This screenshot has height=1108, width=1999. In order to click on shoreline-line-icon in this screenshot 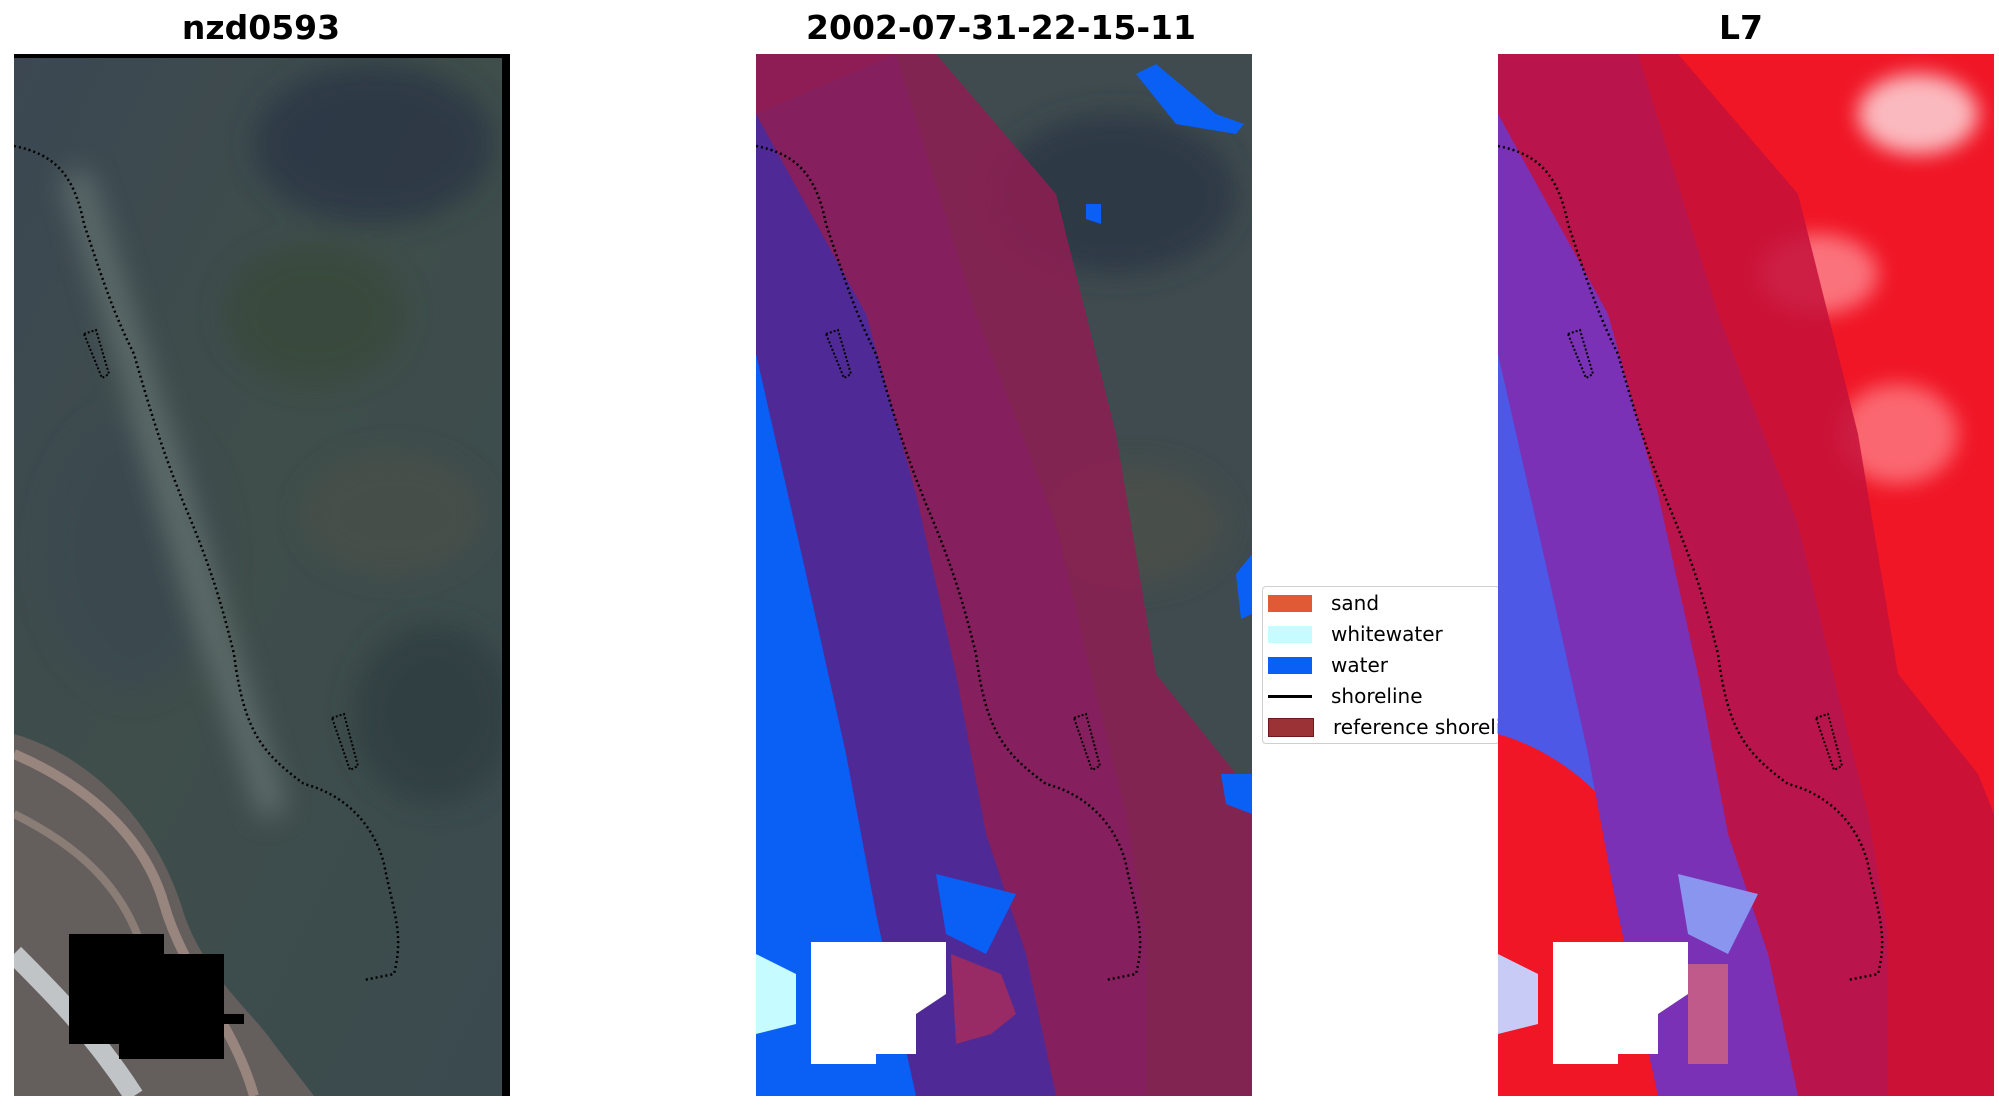, I will do `click(1290, 696)`.